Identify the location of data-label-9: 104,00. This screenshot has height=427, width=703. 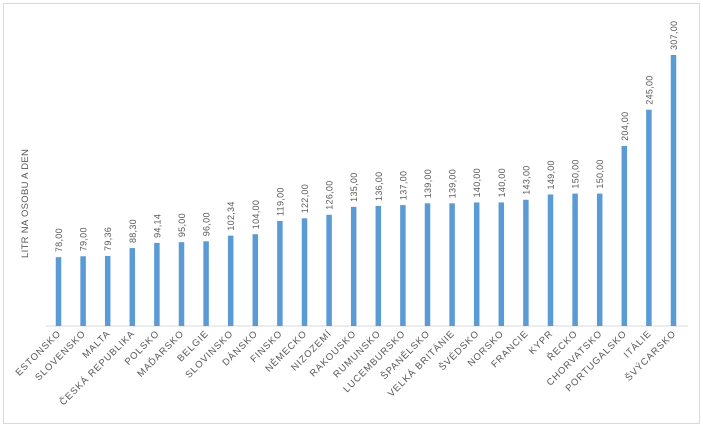
(256, 214).